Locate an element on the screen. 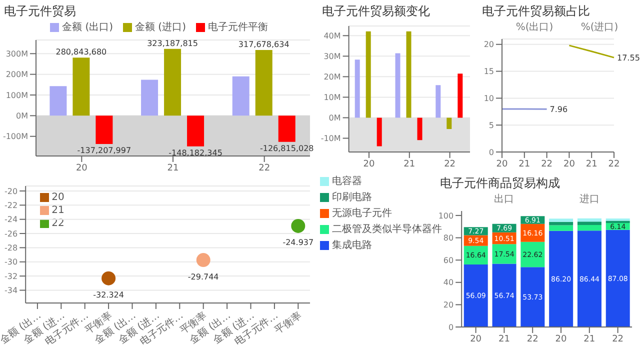  y-tick-label: -22 is located at coordinates (11, 205).